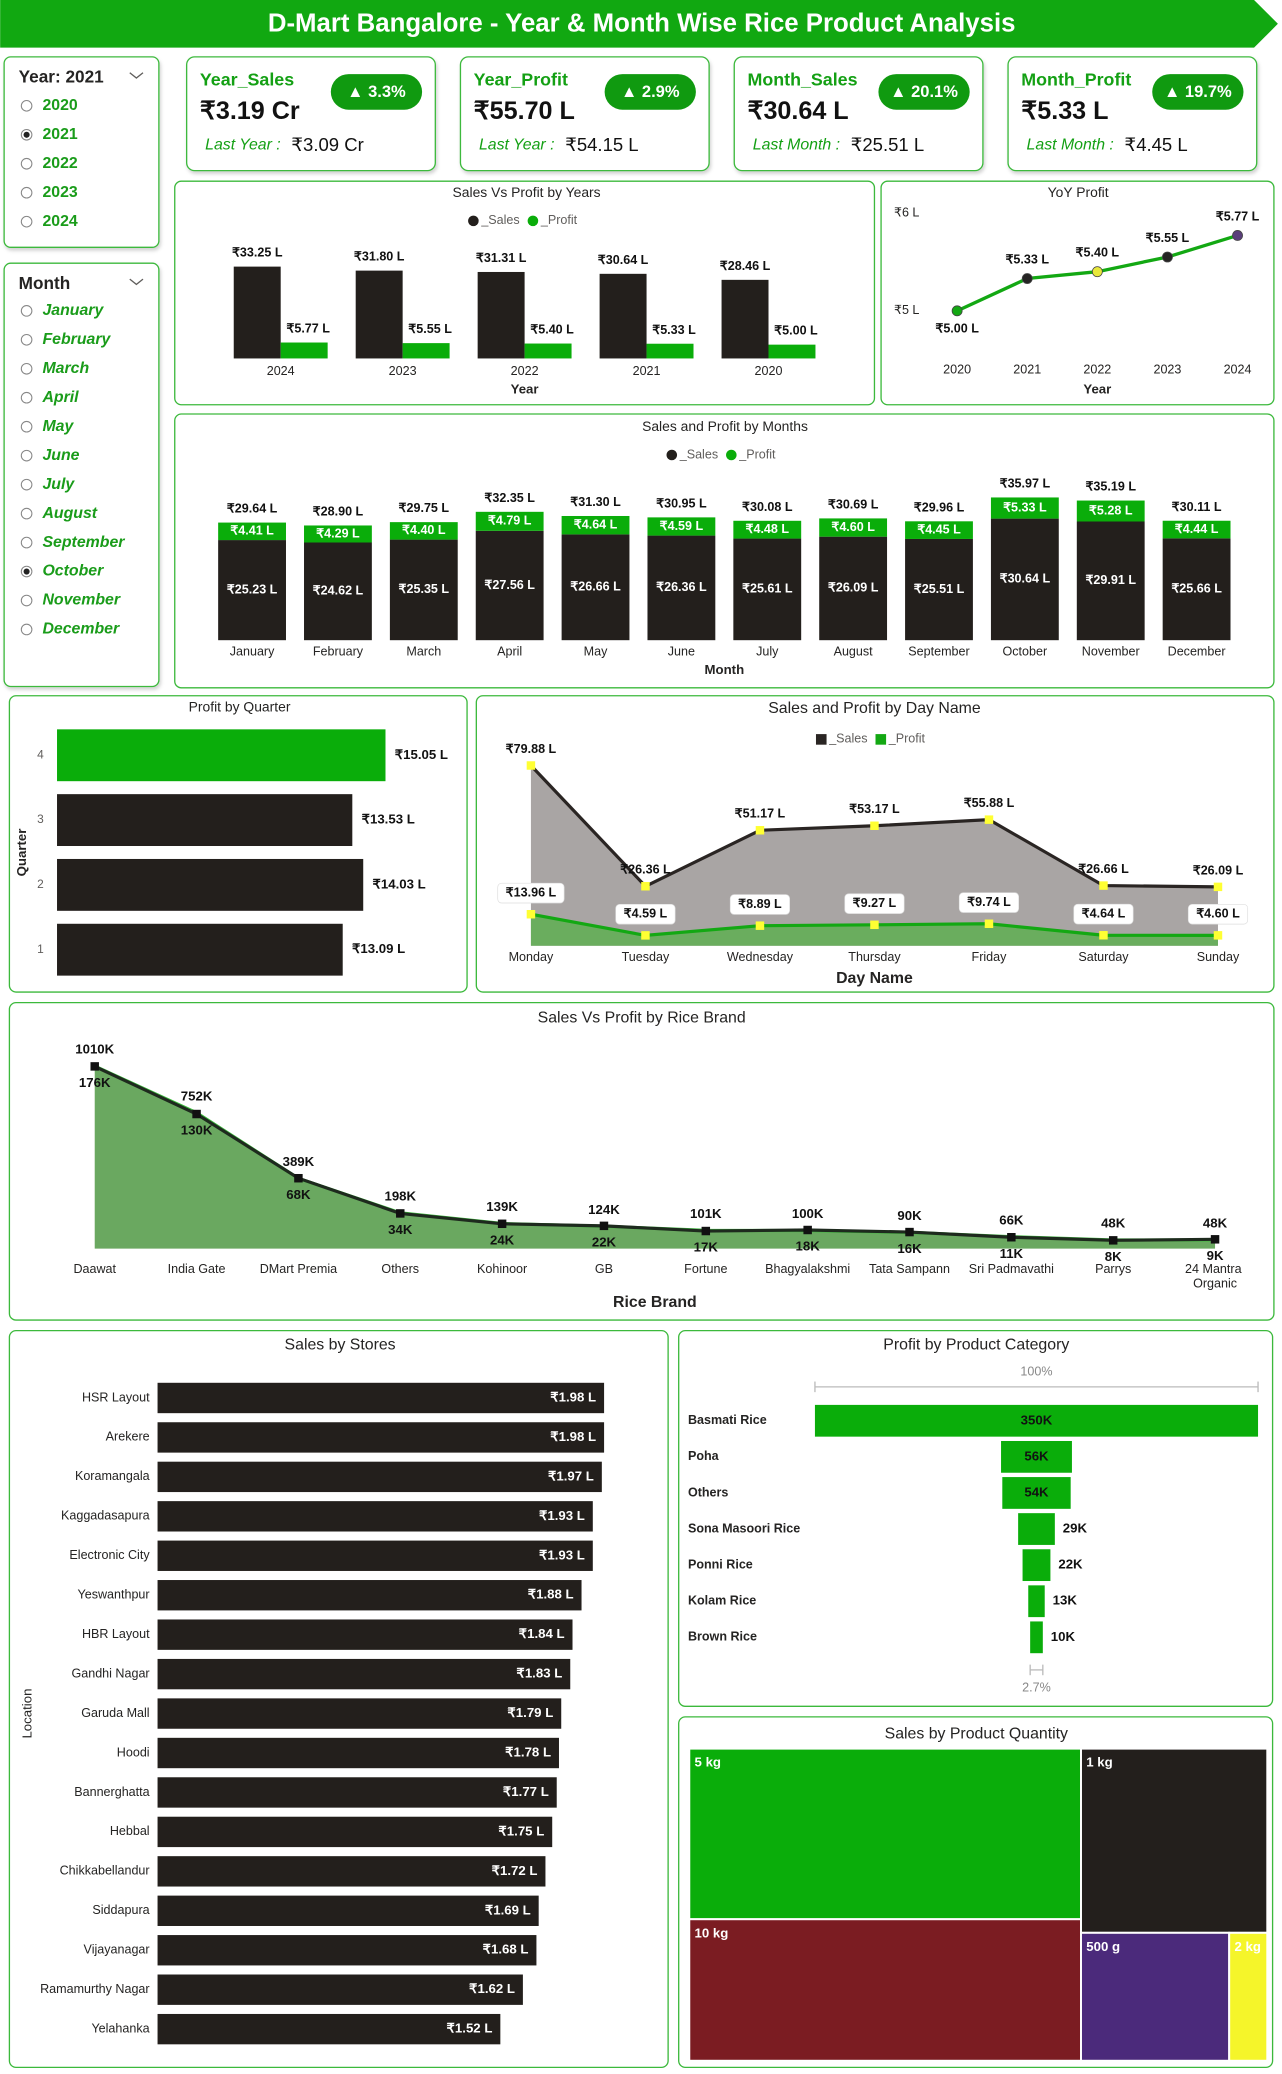 This screenshot has height=2074, width=1282. Describe the element at coordinates (542, 1633) in the screenshot. I see `data-label: ₹1.84 L` at that location.